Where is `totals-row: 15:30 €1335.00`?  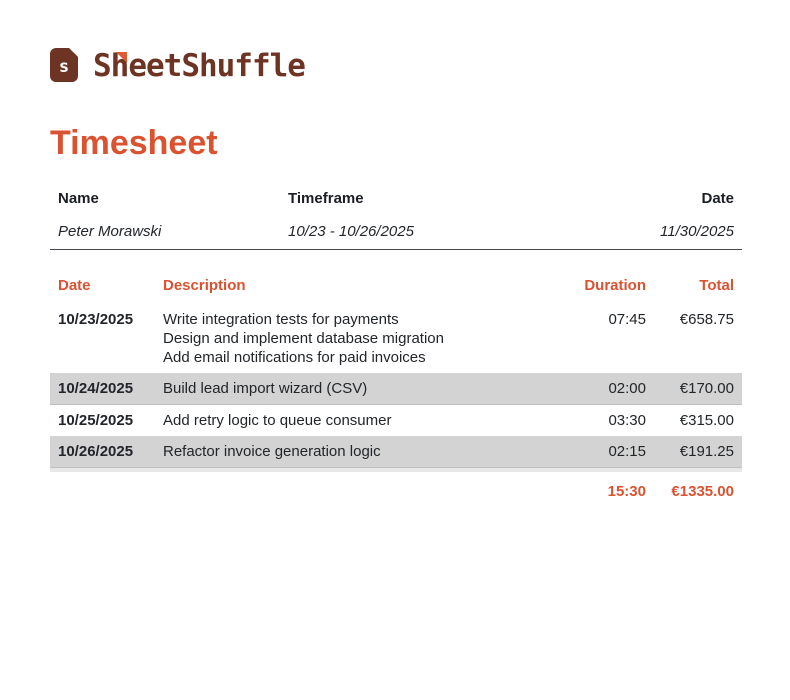
totals-row: 15:30 €1335.00 is located at coordinates (396, 489).